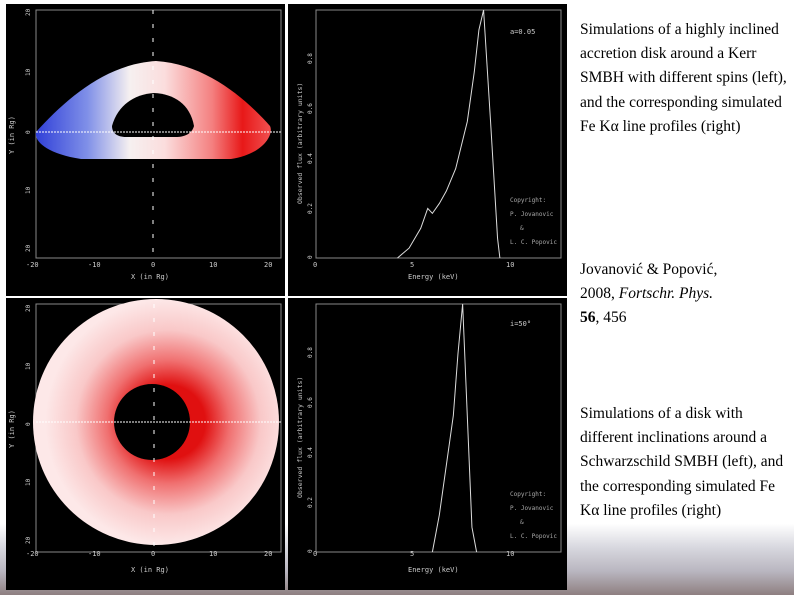 This screenshot has width=794, height=595. What do you see at coordinates (28, 366) in the screenshot?
I see `bottom-disk-ytick-2: 10` at bounding box center [28, 366].